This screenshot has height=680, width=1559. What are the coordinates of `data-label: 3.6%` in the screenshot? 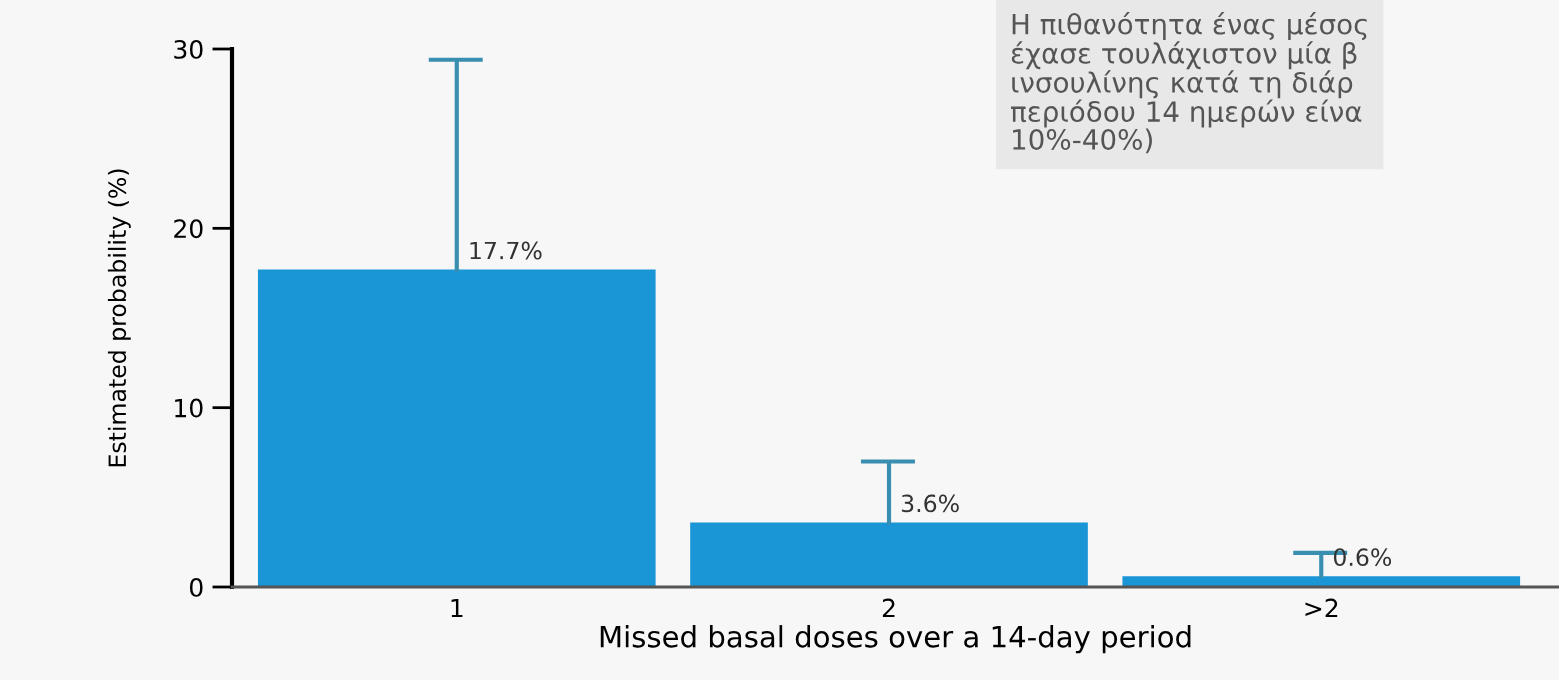 It's located at (930, 503).